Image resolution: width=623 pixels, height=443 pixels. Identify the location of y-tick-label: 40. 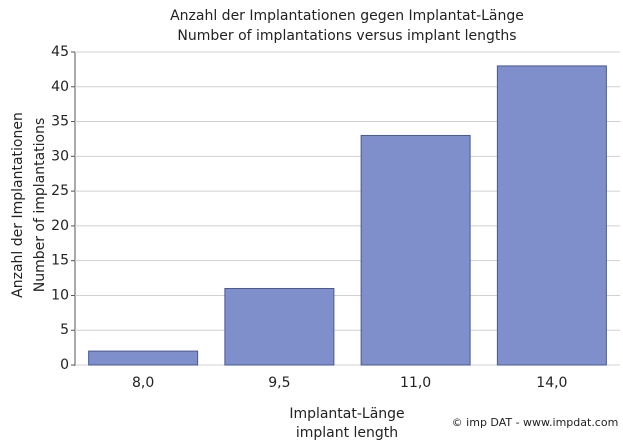
(60, 87).